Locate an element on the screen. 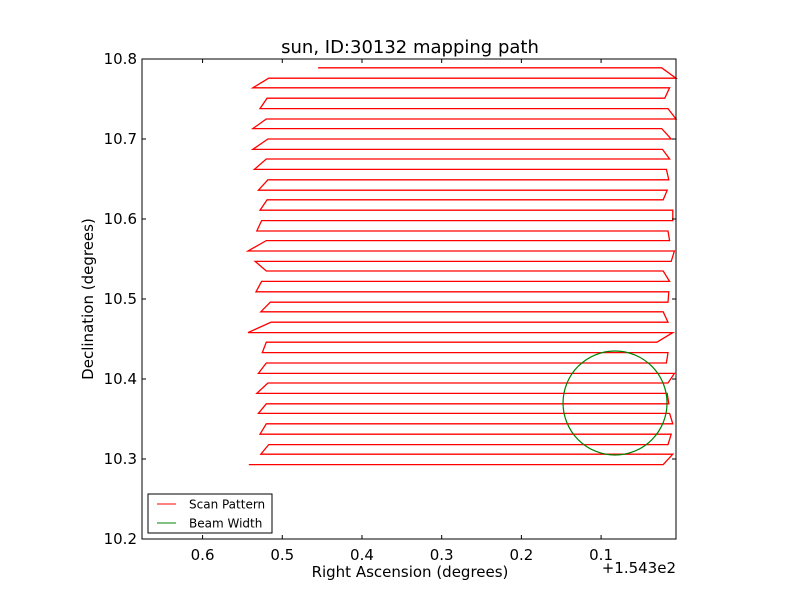 This screenshot has width=800, height=600. x-tick-label: 0.6 is located at coordinates (203, 555).